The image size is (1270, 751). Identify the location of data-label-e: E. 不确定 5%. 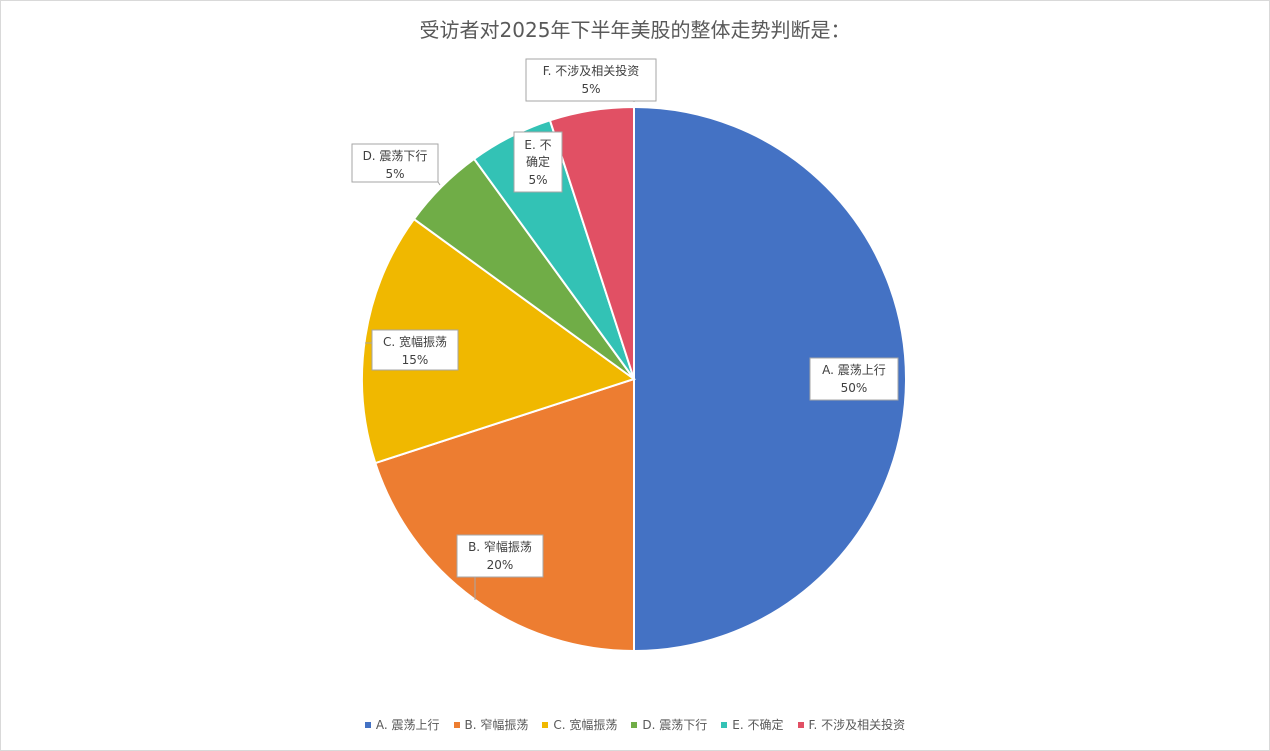
(538, 162).